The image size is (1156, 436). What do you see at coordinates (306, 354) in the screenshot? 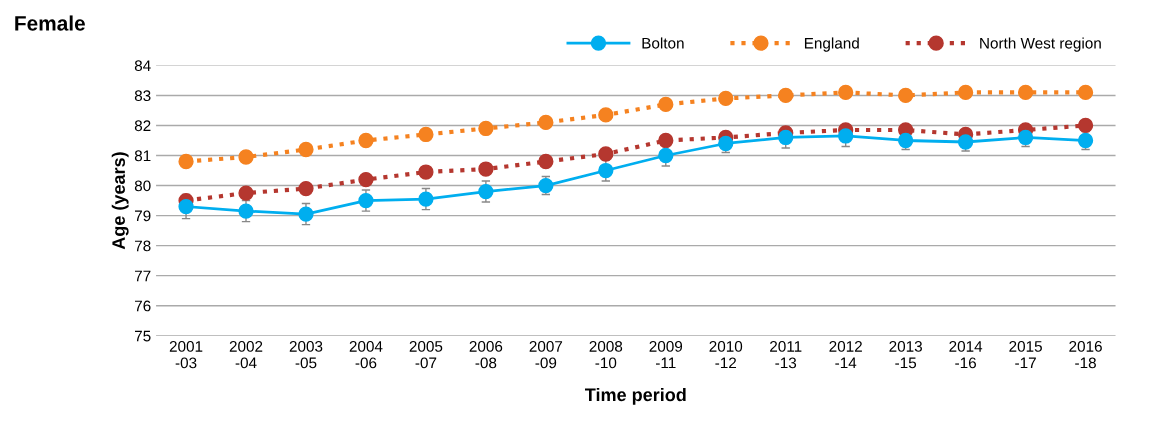
I see `x-tick-label: 2003 -05` at bounding box center [306, 354].